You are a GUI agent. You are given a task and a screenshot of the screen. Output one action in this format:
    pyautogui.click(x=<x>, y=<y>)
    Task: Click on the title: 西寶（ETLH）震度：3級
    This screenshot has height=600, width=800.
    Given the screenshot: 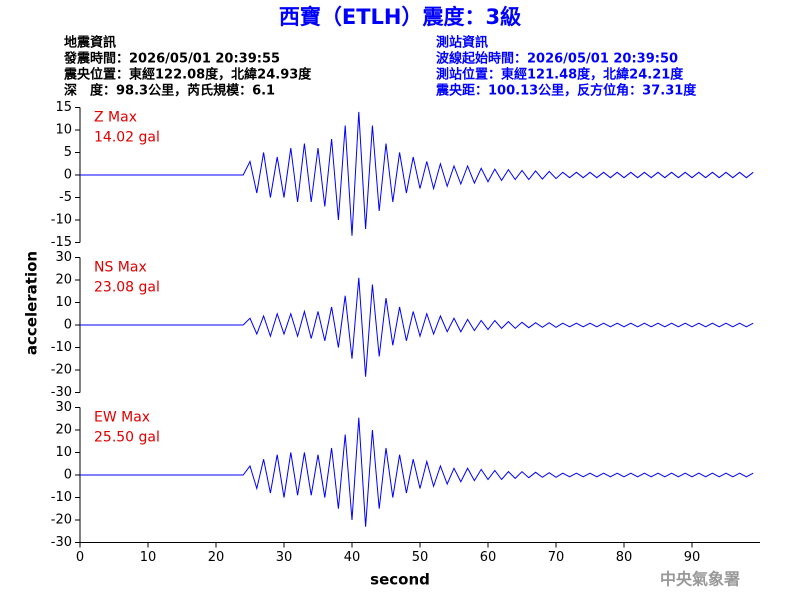 What is the action you would take?
    pyautogui.click(x=400, y=17)
    